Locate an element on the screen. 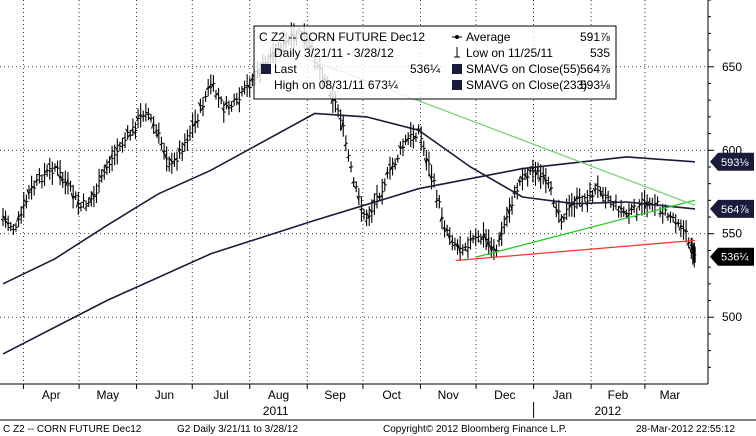 The image size is (756, 436). y-tick-label-550: 550 is located at coordinates (732, 234).